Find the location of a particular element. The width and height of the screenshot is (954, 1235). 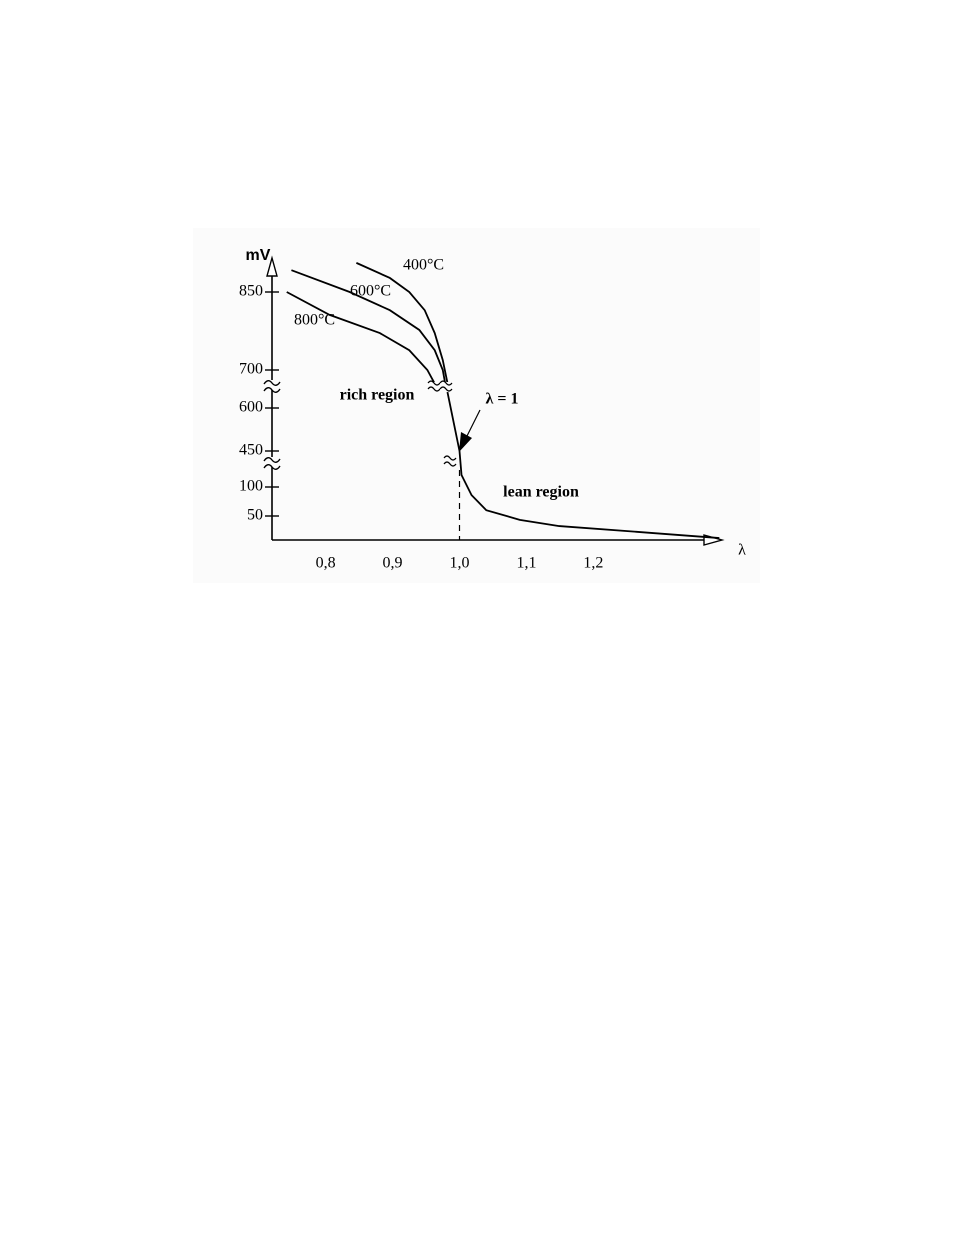

x-tick-label: 0,9 is located at coordinates (393, 563).